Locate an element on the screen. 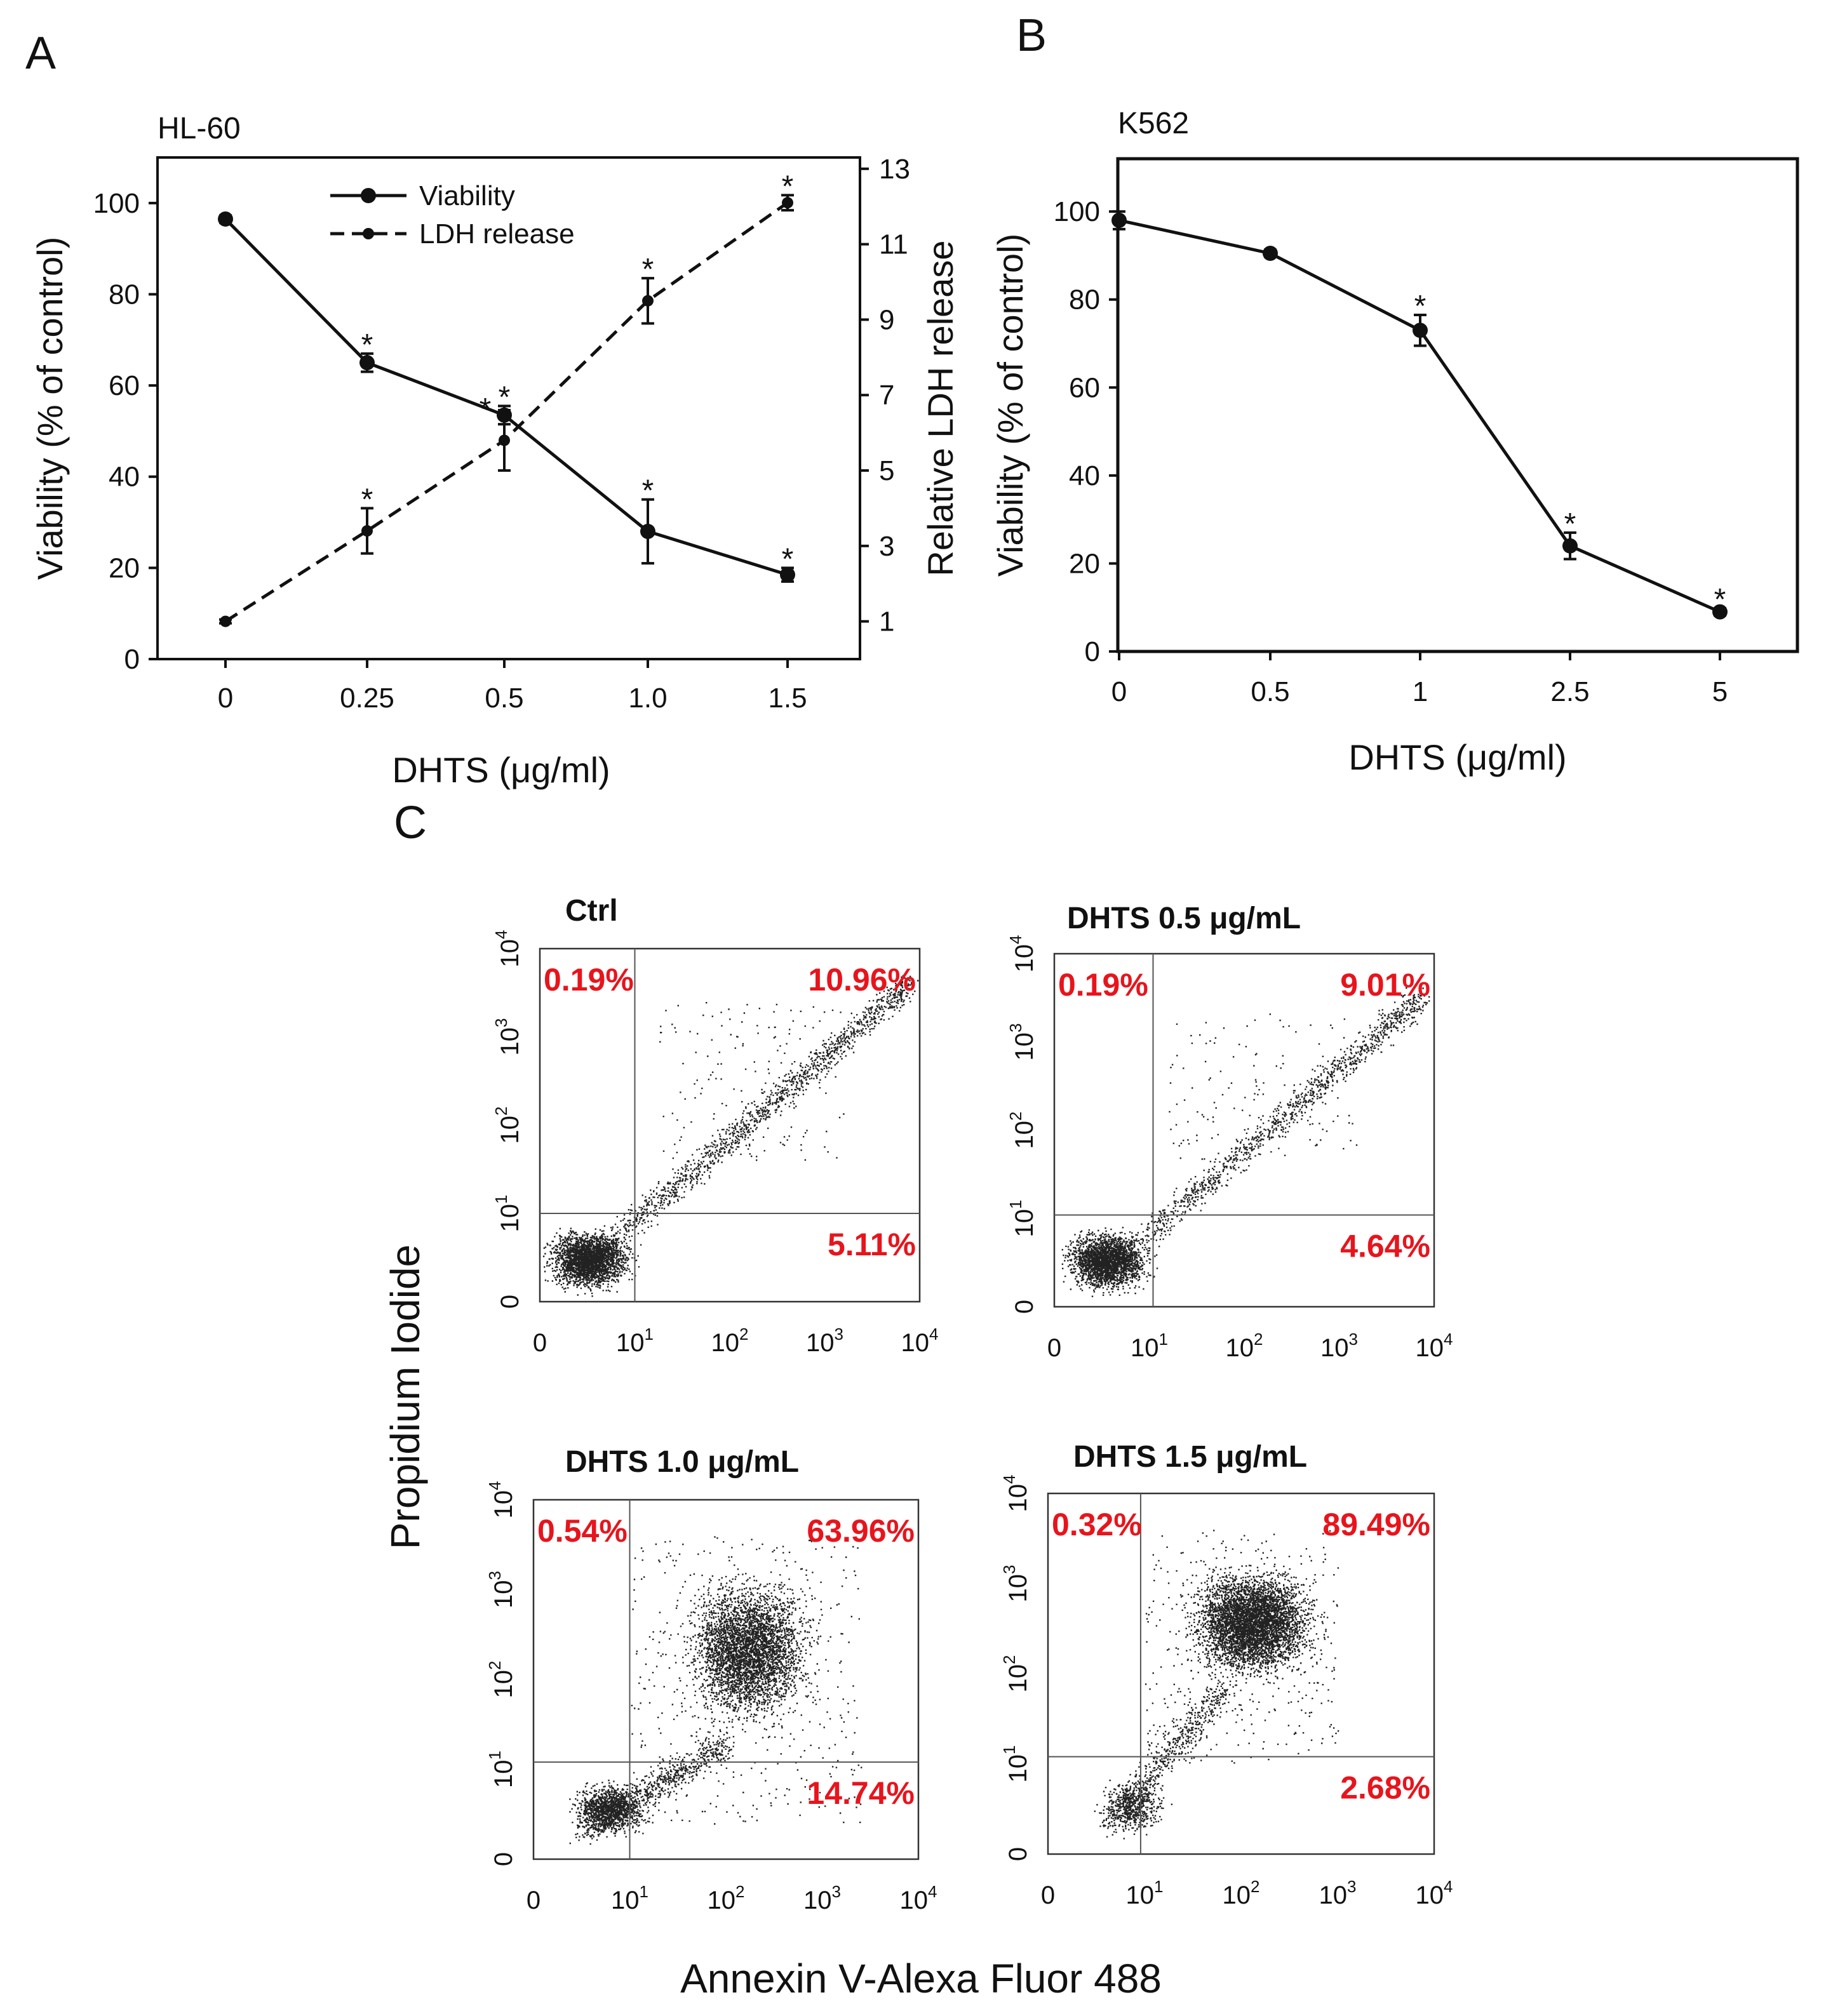 Image resolution: width=1826 pixels, height=2016 pixels. panel-b-series: * * * is located at coordinates (1419, 415).